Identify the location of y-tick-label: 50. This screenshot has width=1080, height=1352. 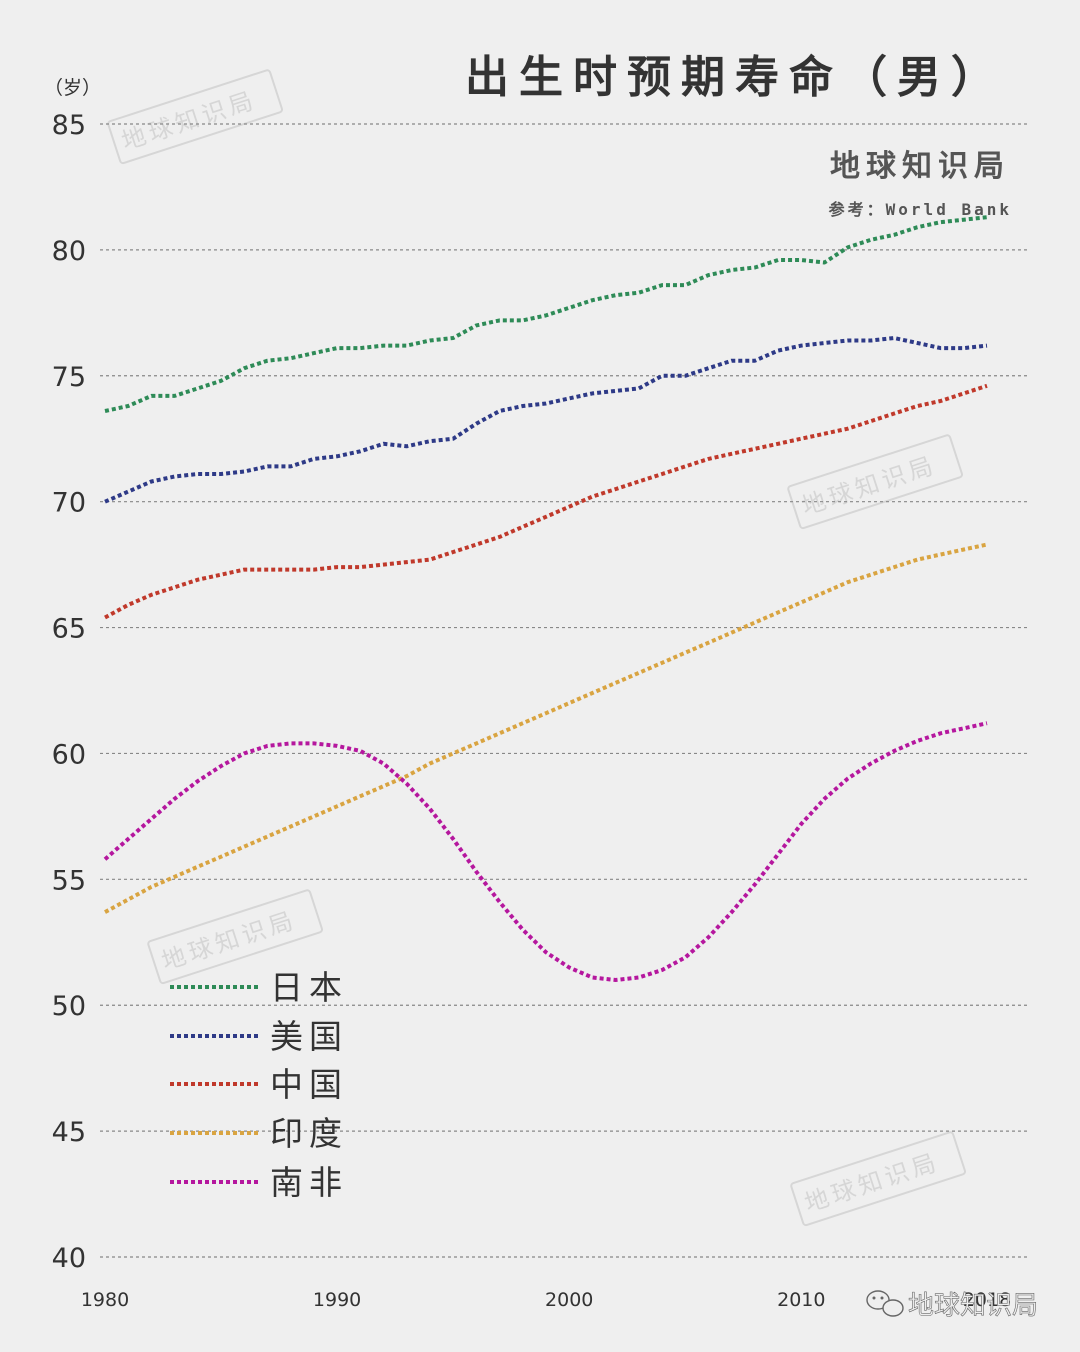
(69, 1006).